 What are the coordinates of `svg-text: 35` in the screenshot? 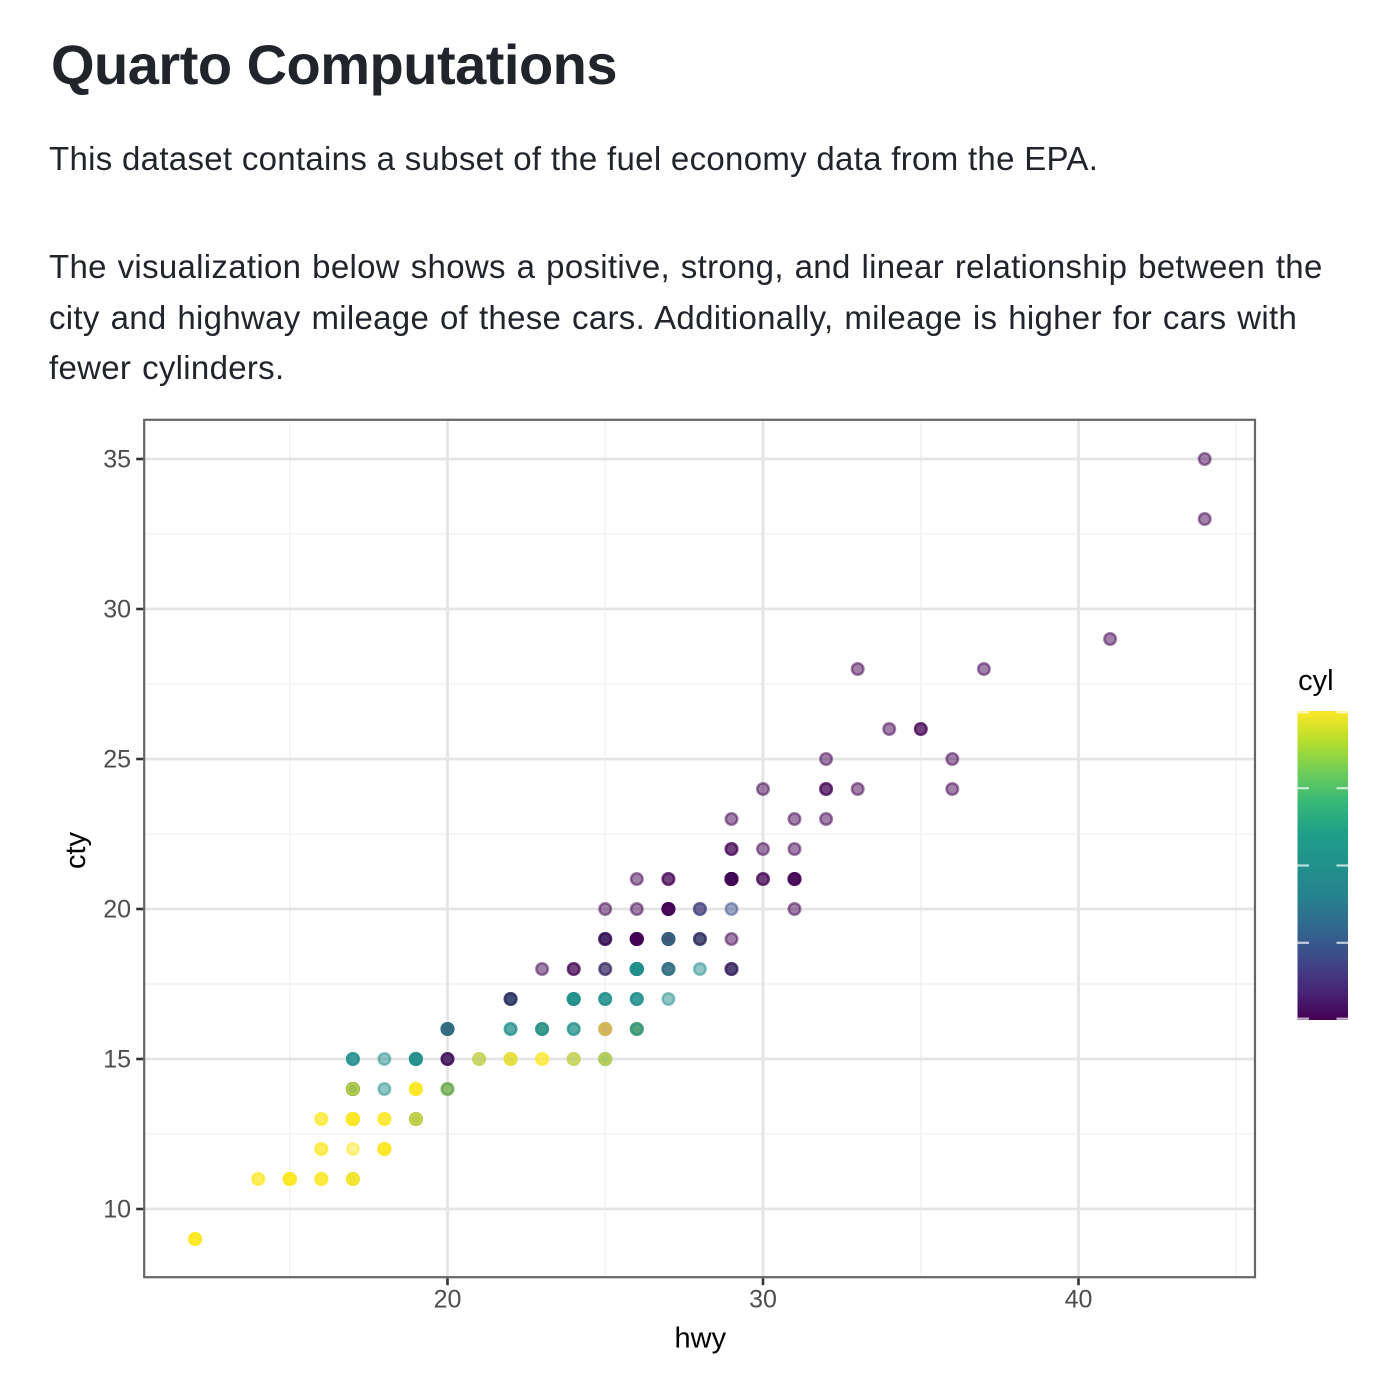 It's located at (117, 460).